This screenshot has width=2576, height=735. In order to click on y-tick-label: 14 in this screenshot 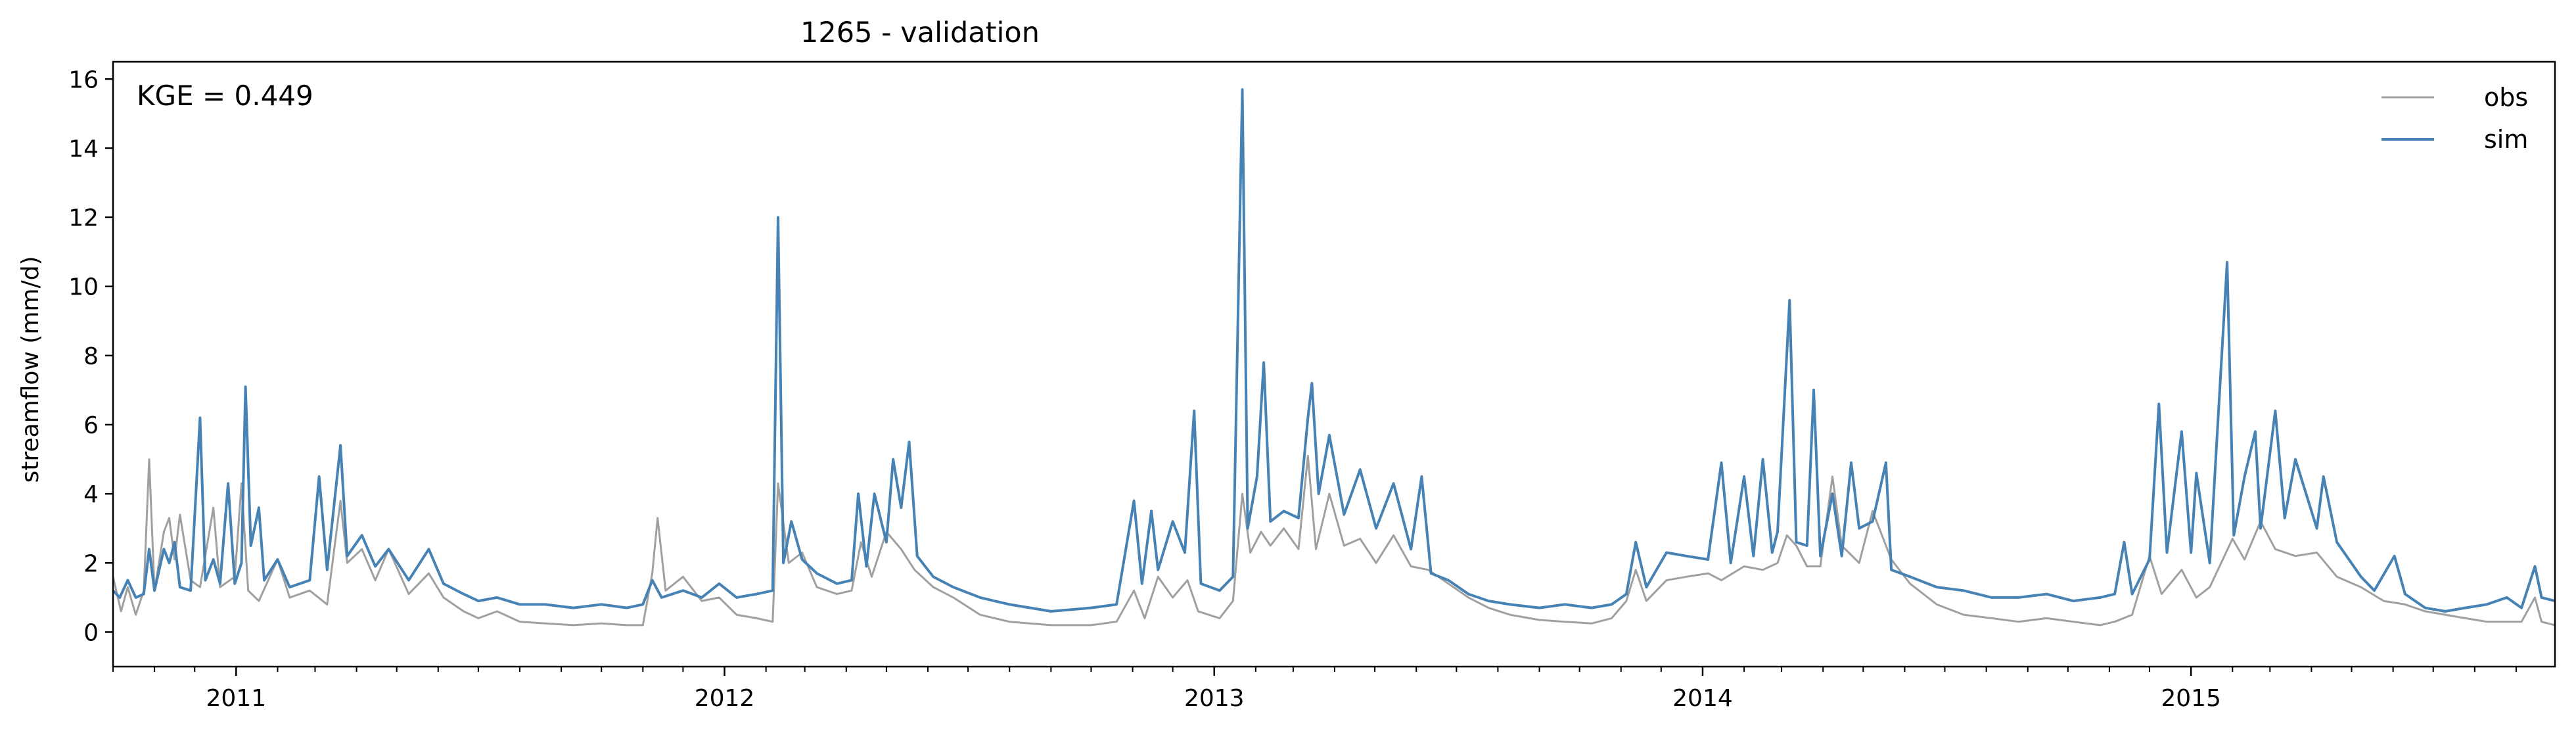, I will do `click(83, 148)`.